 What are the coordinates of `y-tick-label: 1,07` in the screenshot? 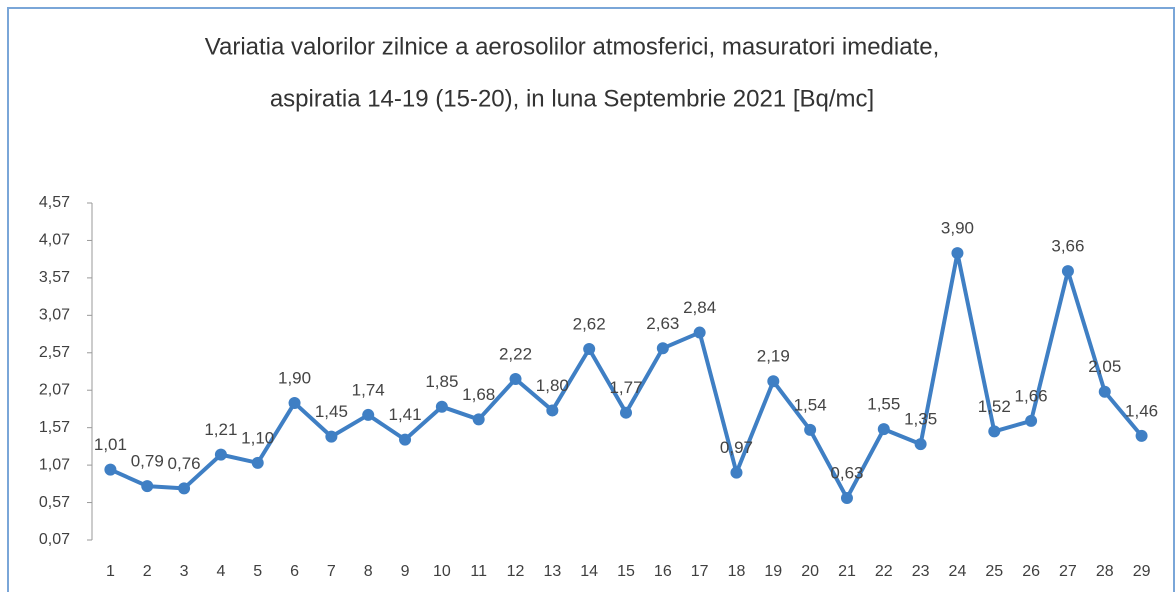 It's located at (54, 464).